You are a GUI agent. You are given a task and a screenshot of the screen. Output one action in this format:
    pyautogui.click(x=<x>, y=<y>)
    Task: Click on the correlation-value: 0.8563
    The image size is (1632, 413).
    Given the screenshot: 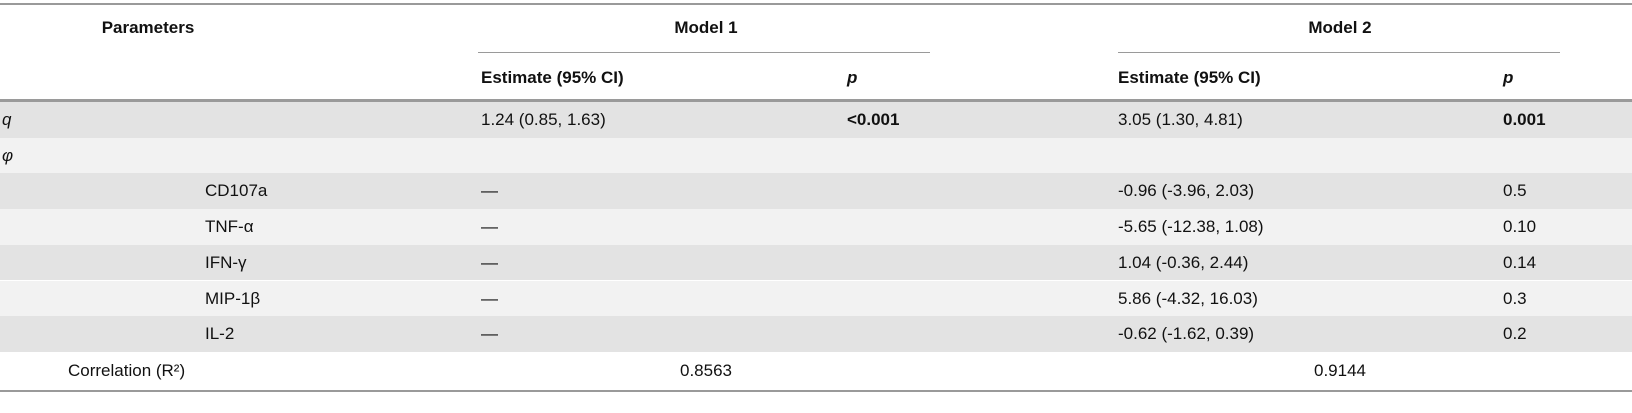 What is the action you would take?
    pyautogui.click(x=706, y=370)
    